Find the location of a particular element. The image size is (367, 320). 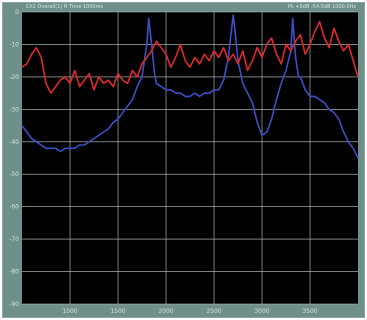

x-tick-label: 1500 is located at coordinates (117, 311).